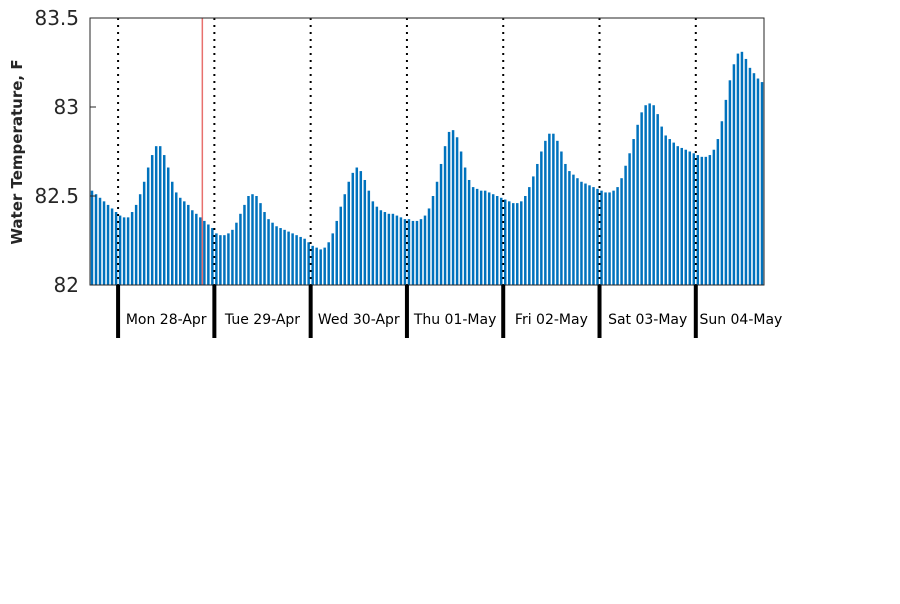  I want to click on y-tick-label: 82.5, so click(56, 196).